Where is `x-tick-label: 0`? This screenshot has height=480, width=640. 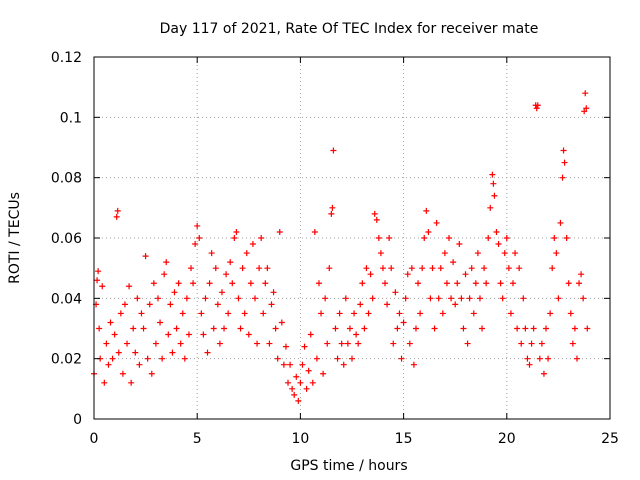 x-tick-label: 0 is located at coordinates (94, 439).